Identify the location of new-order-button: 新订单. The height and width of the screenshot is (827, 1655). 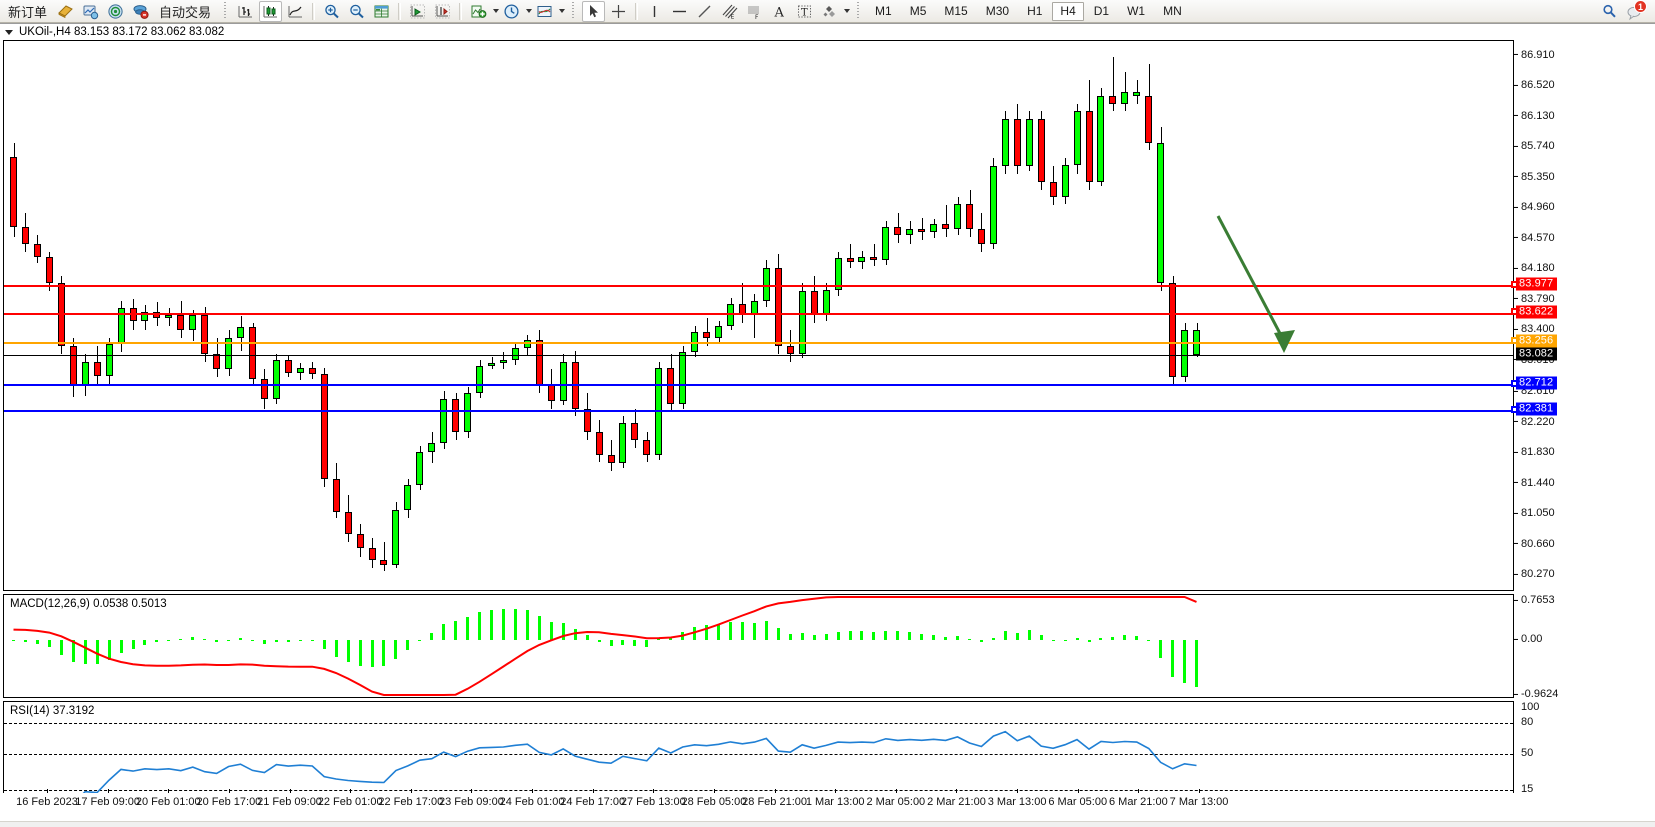
(27, 11).